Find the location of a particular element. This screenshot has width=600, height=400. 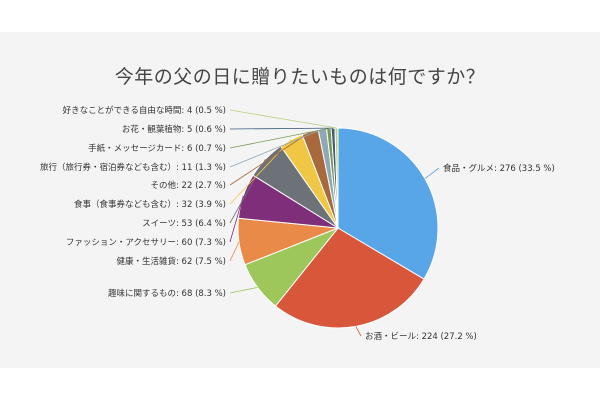

slice-label: 食品・グルメ: 276 (33.5 %) is located at coordinates (499, 168).